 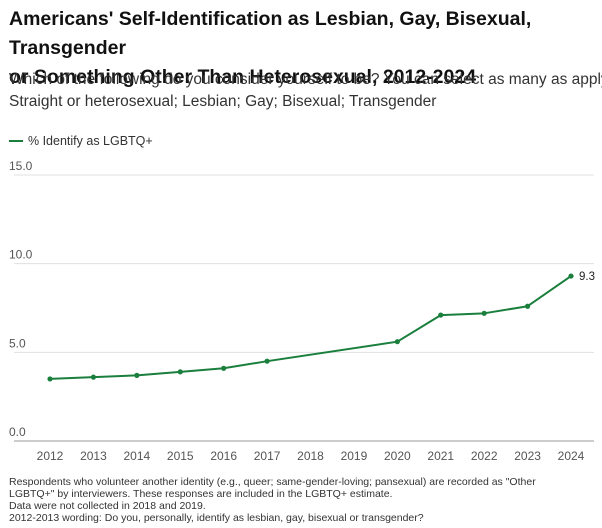 I want to click on x-tick-label: 2015, so click(x=180, y=456).